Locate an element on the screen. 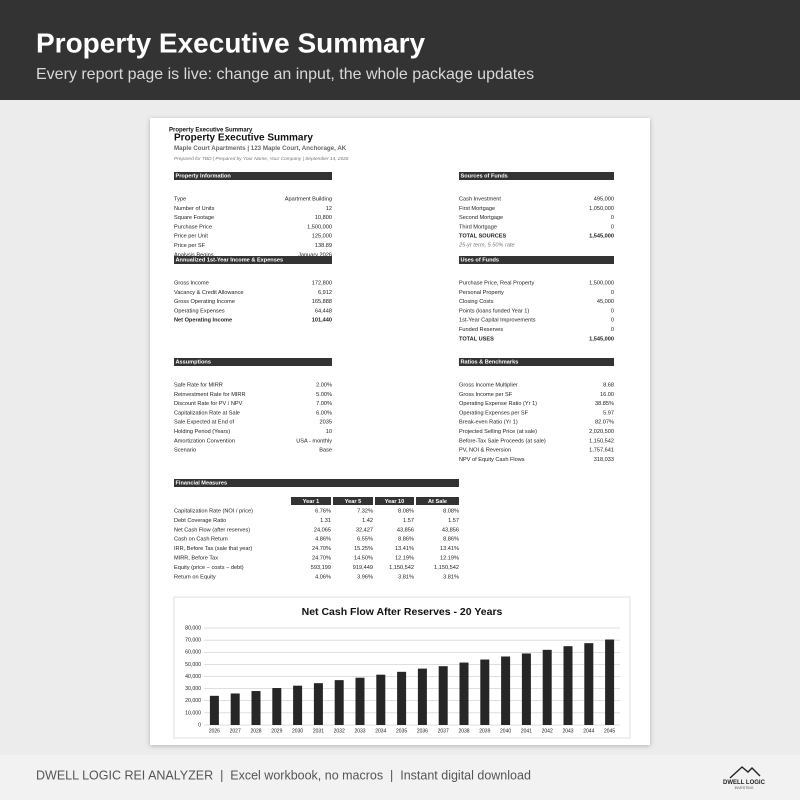 The width and height of the screenshot is (800, 800). cell-value: 1.42 is located at coordinates (367, 521).